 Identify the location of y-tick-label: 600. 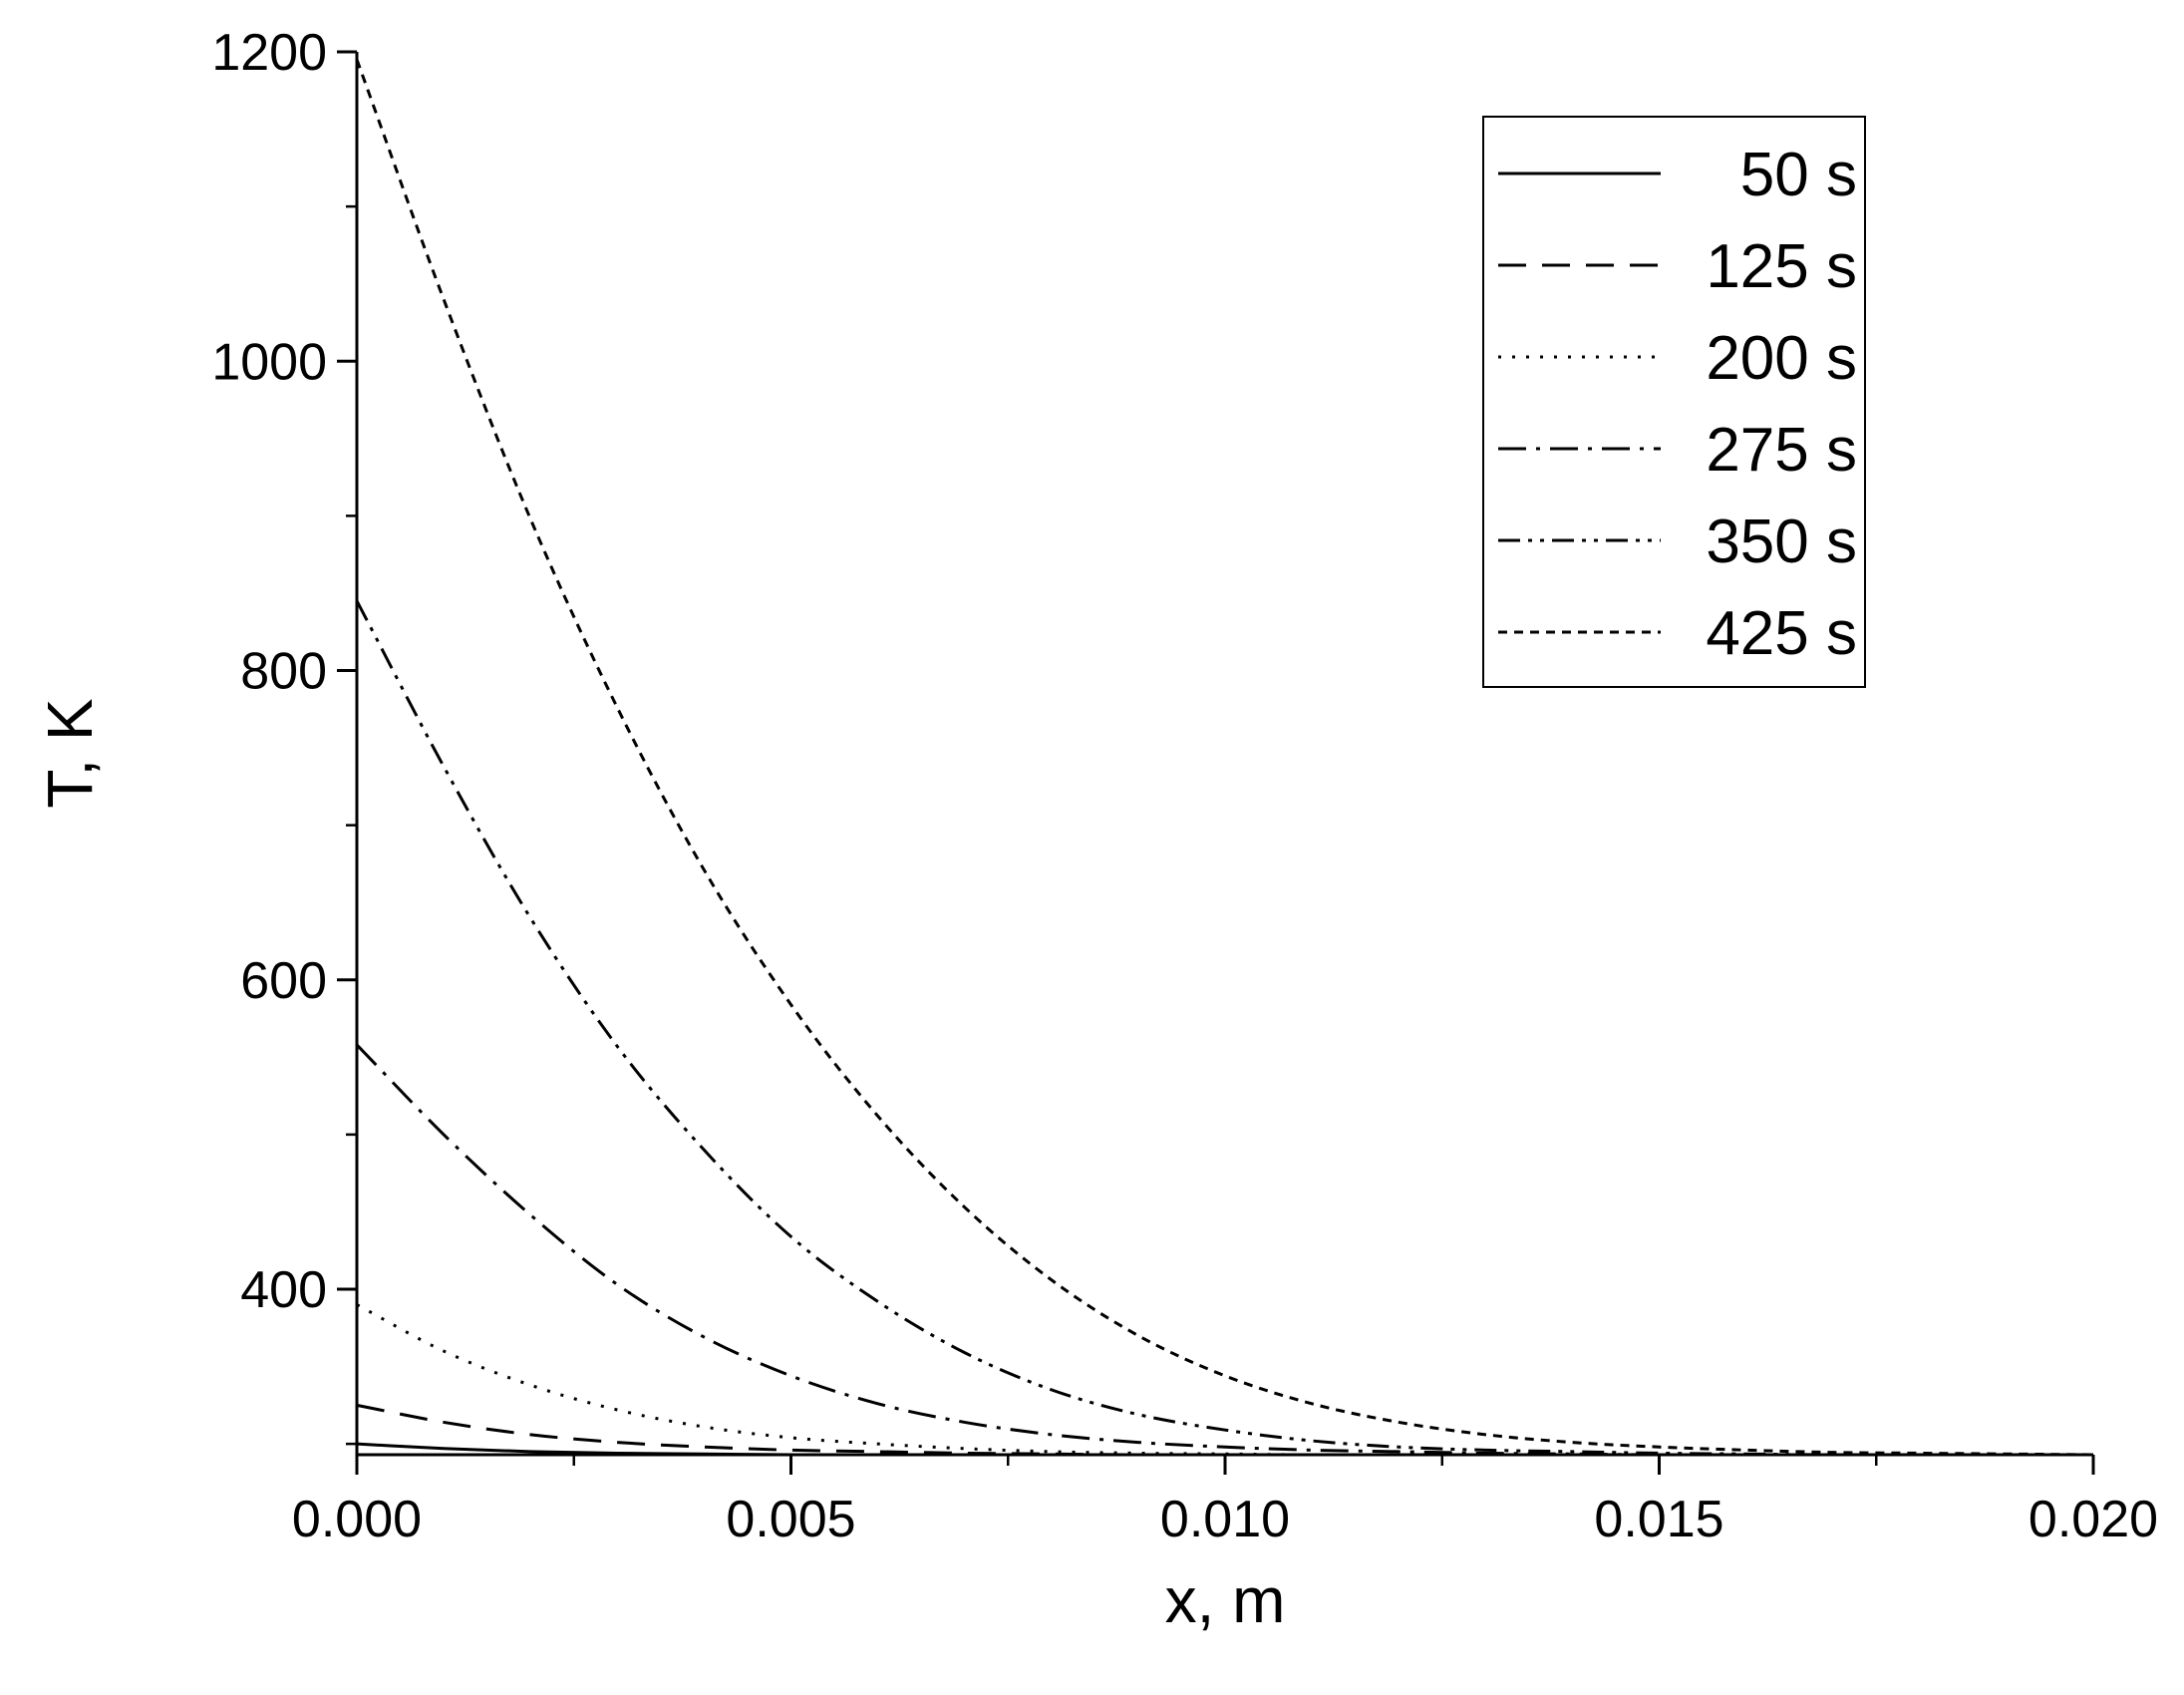
(283, 981).